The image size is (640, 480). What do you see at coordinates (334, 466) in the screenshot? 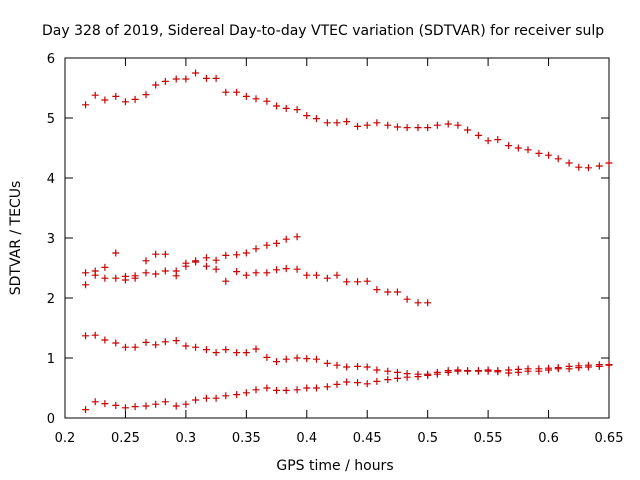
I see `x-axis-title: GPS time / hours` at bounding box center [334, 466].